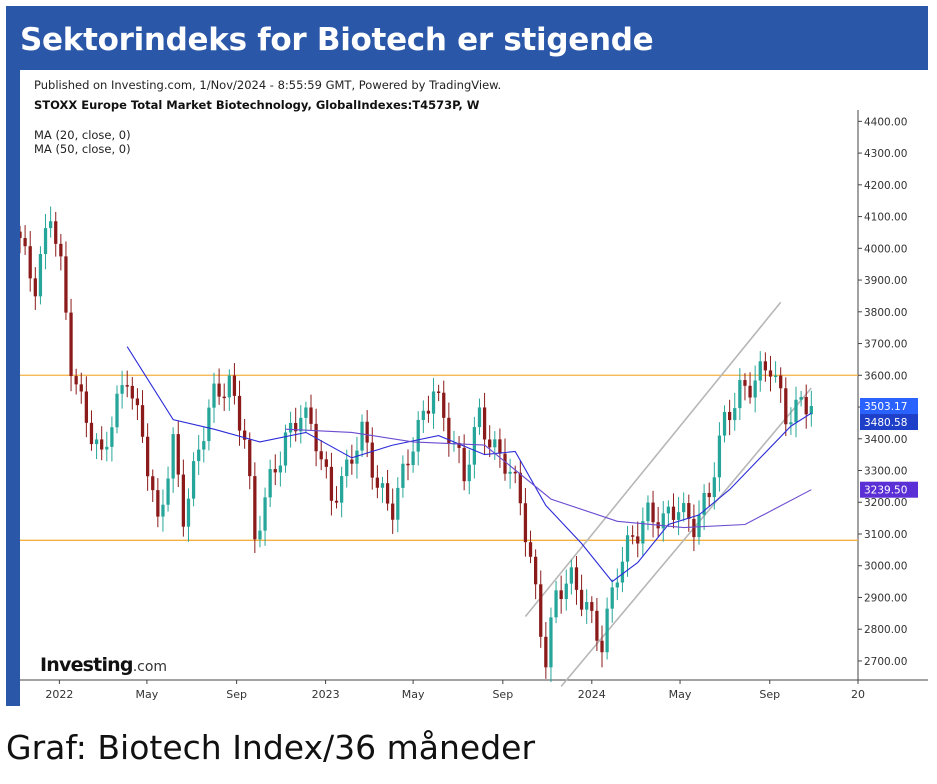 The image size is (937, 784). Describe the element at coordinates (147, 694) in the screenshot. I see `time-tick-label: May` at that location.